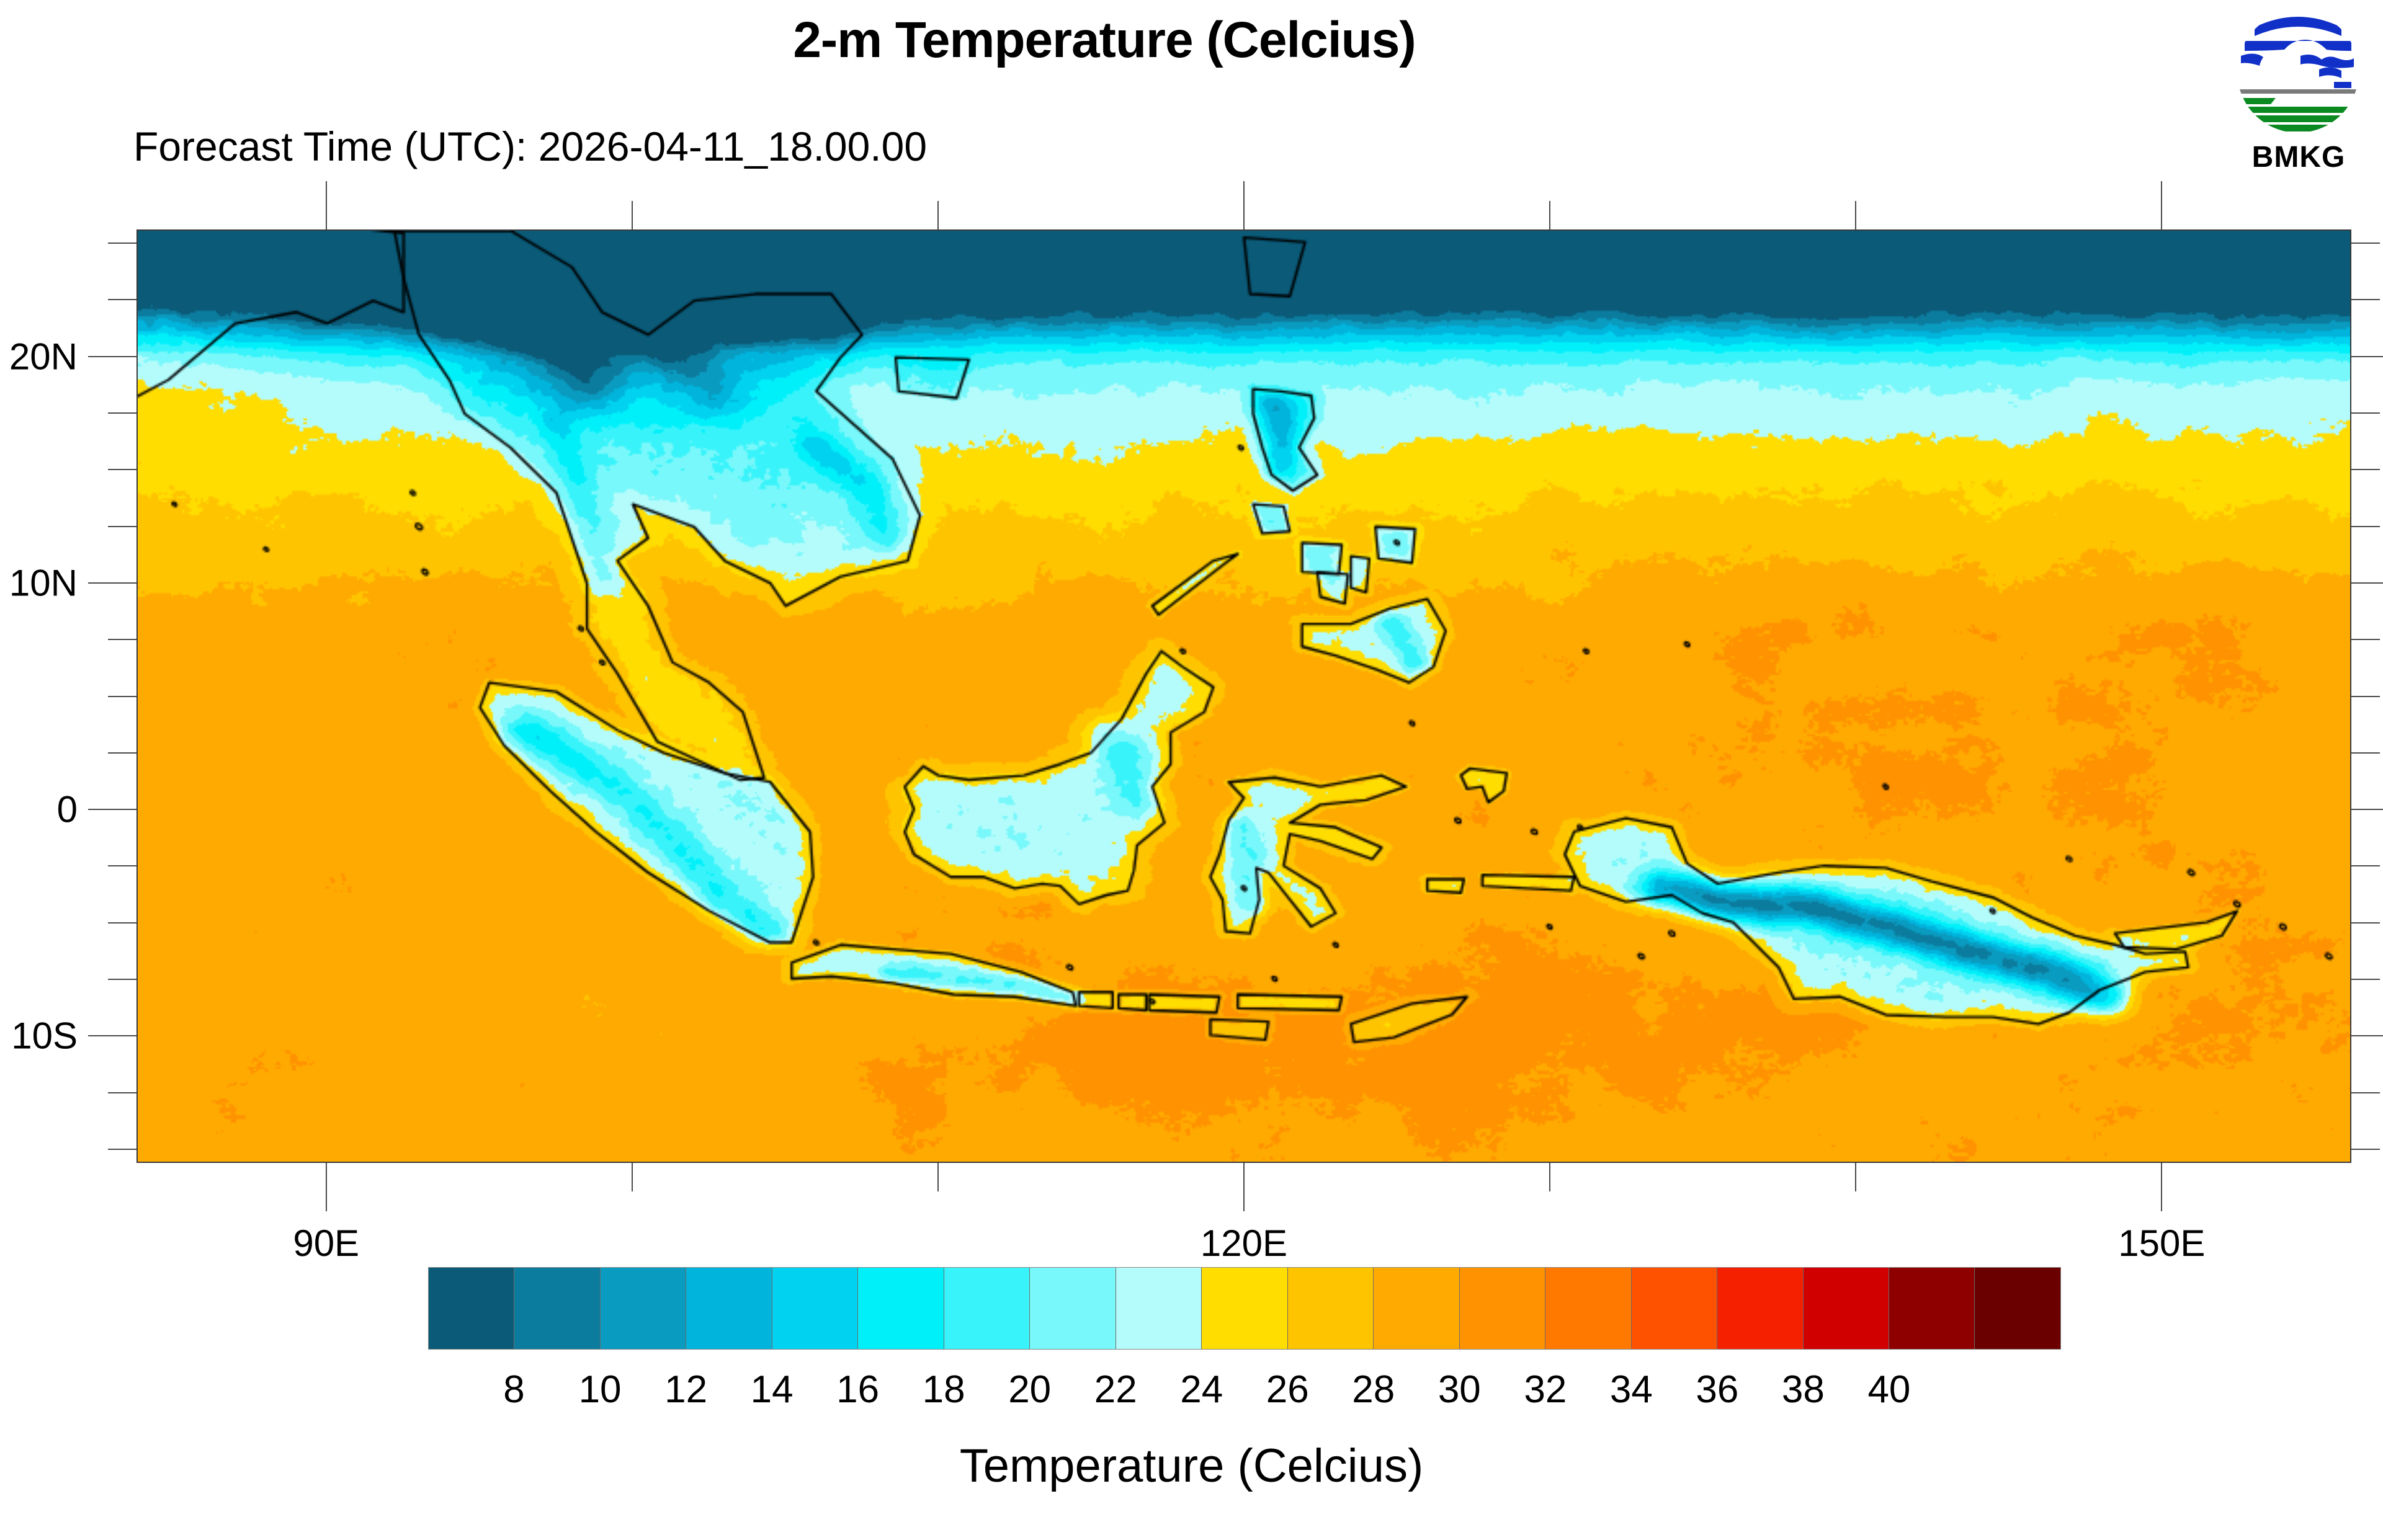  What do you see at coordinates (943, 1390) in the screenshot?
I see `colorbar-tick-label: 18` at bounding box center [943, 1390].